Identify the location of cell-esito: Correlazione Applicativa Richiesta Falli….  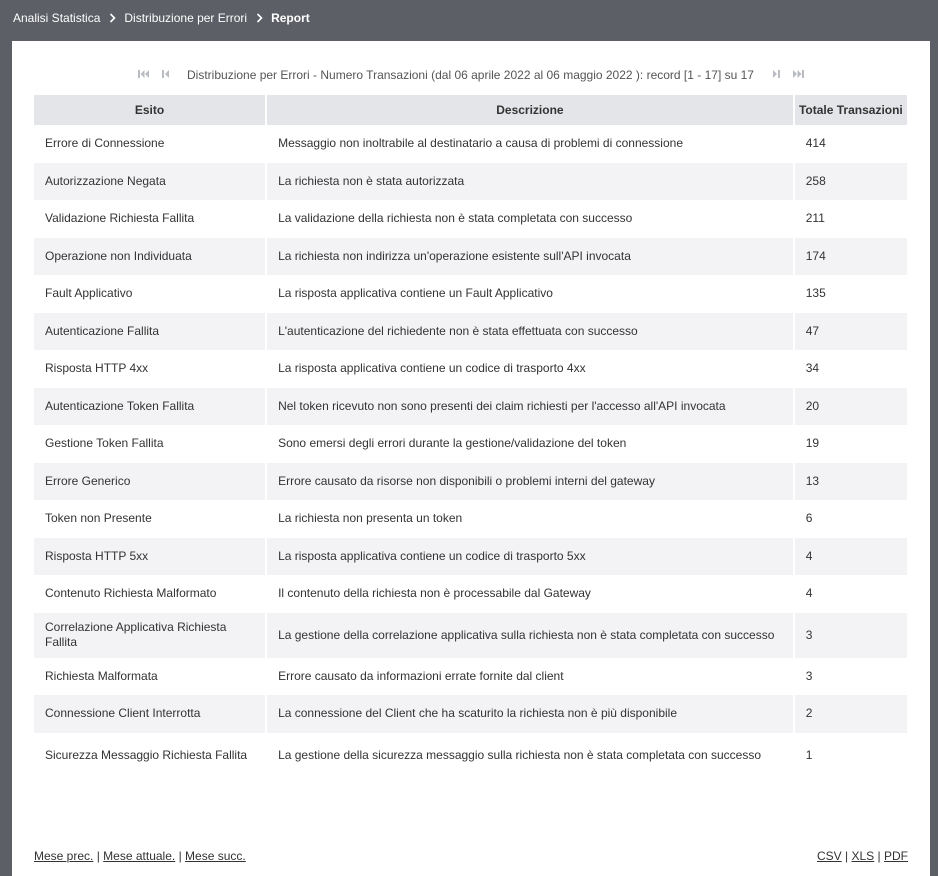
(151, 635).